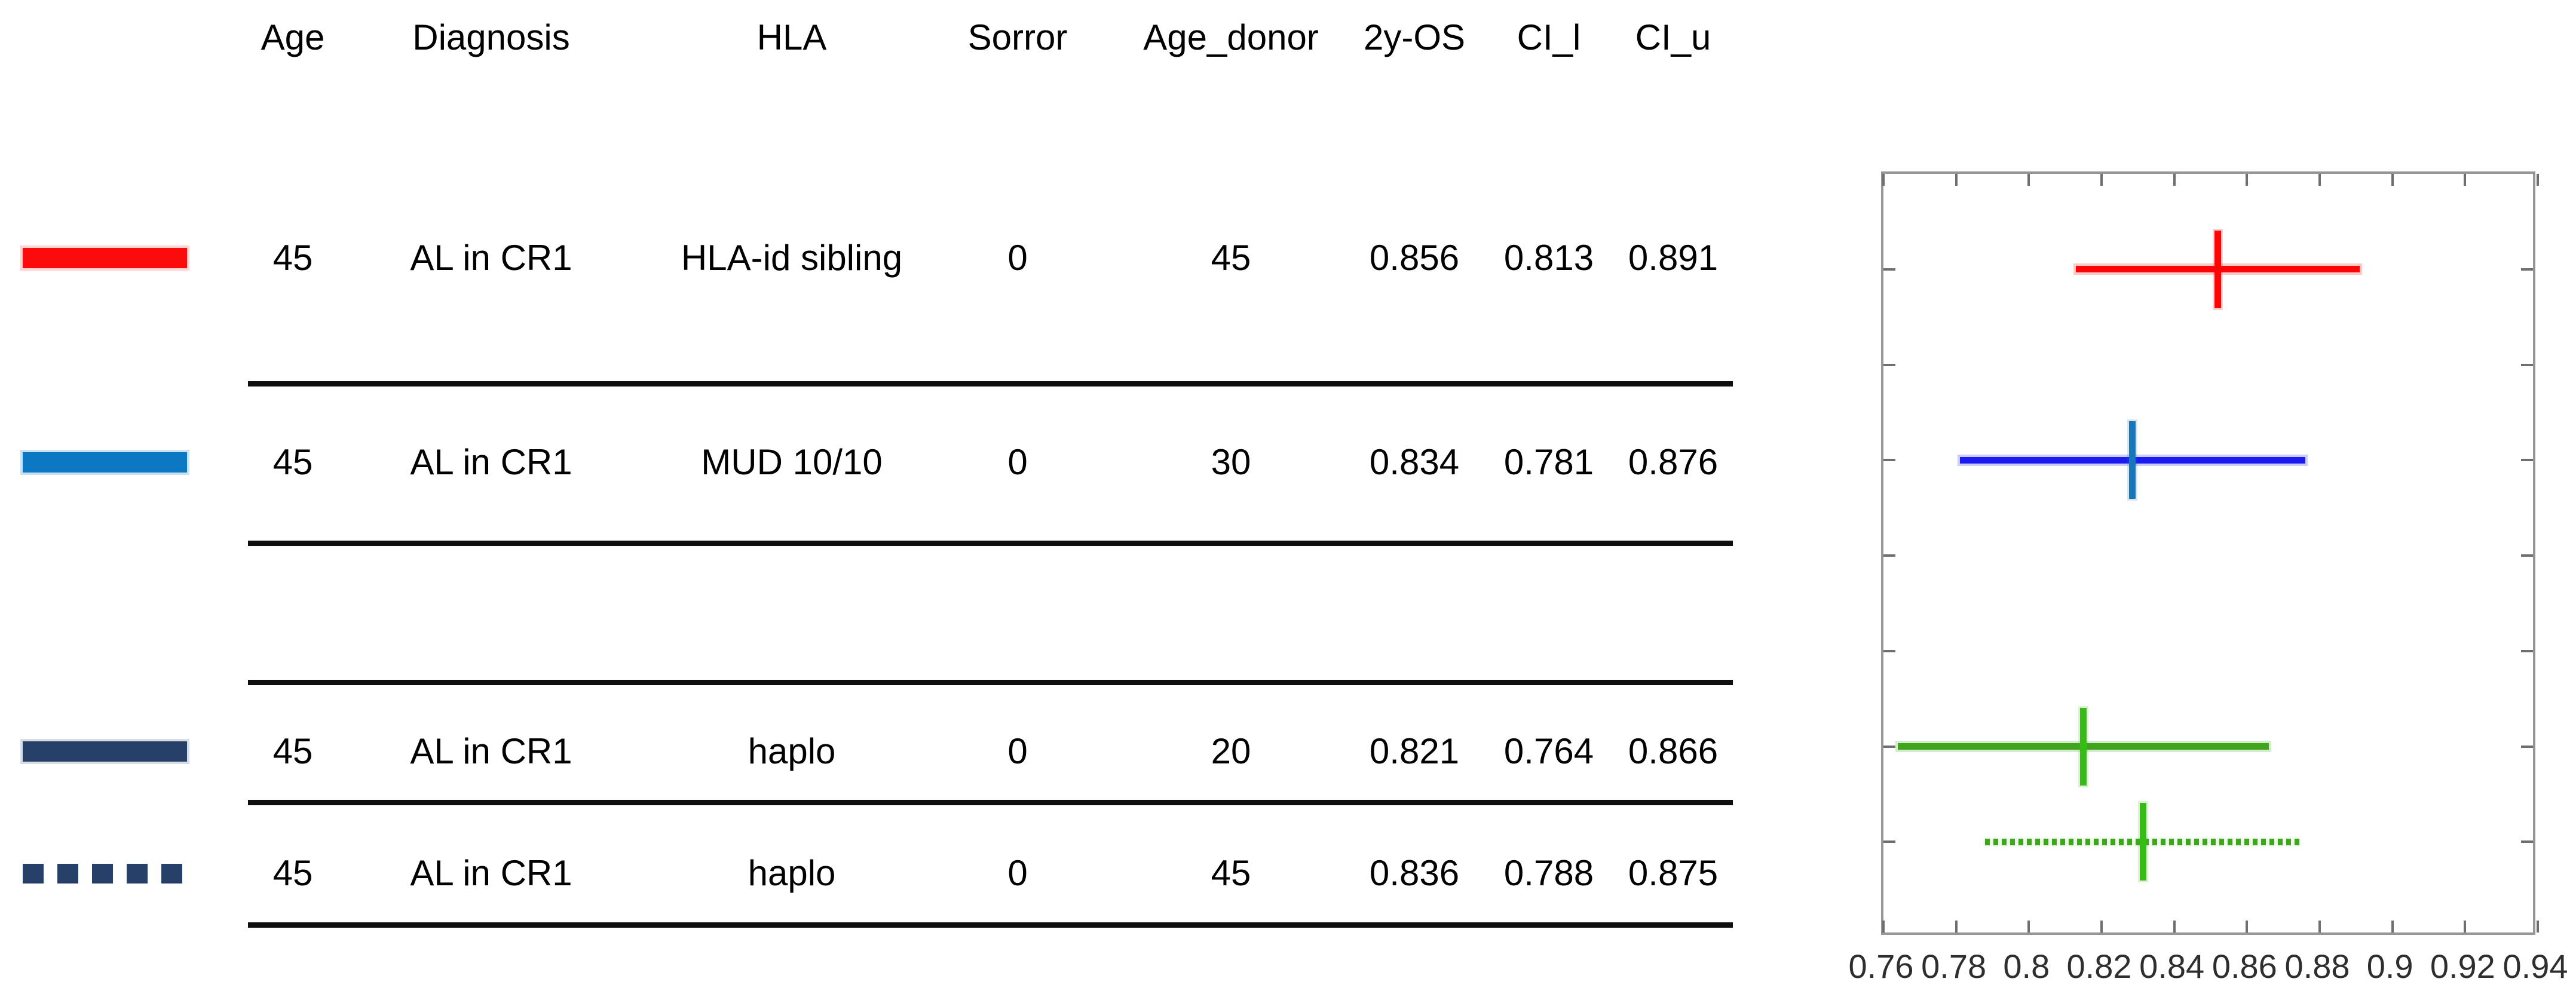 The image size is (2576, 997). I want to click on cell-ci-upper: 0.875, so click(1674, 873).